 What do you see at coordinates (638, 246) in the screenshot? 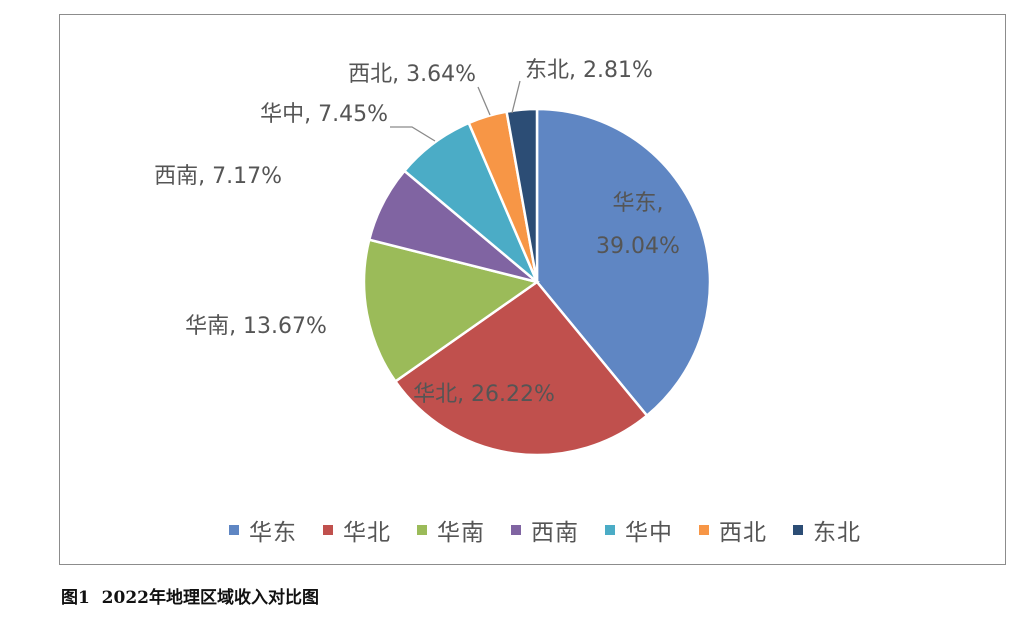
I see `data-label-华东-value: 39.04%` at bounding box center [638, 246].